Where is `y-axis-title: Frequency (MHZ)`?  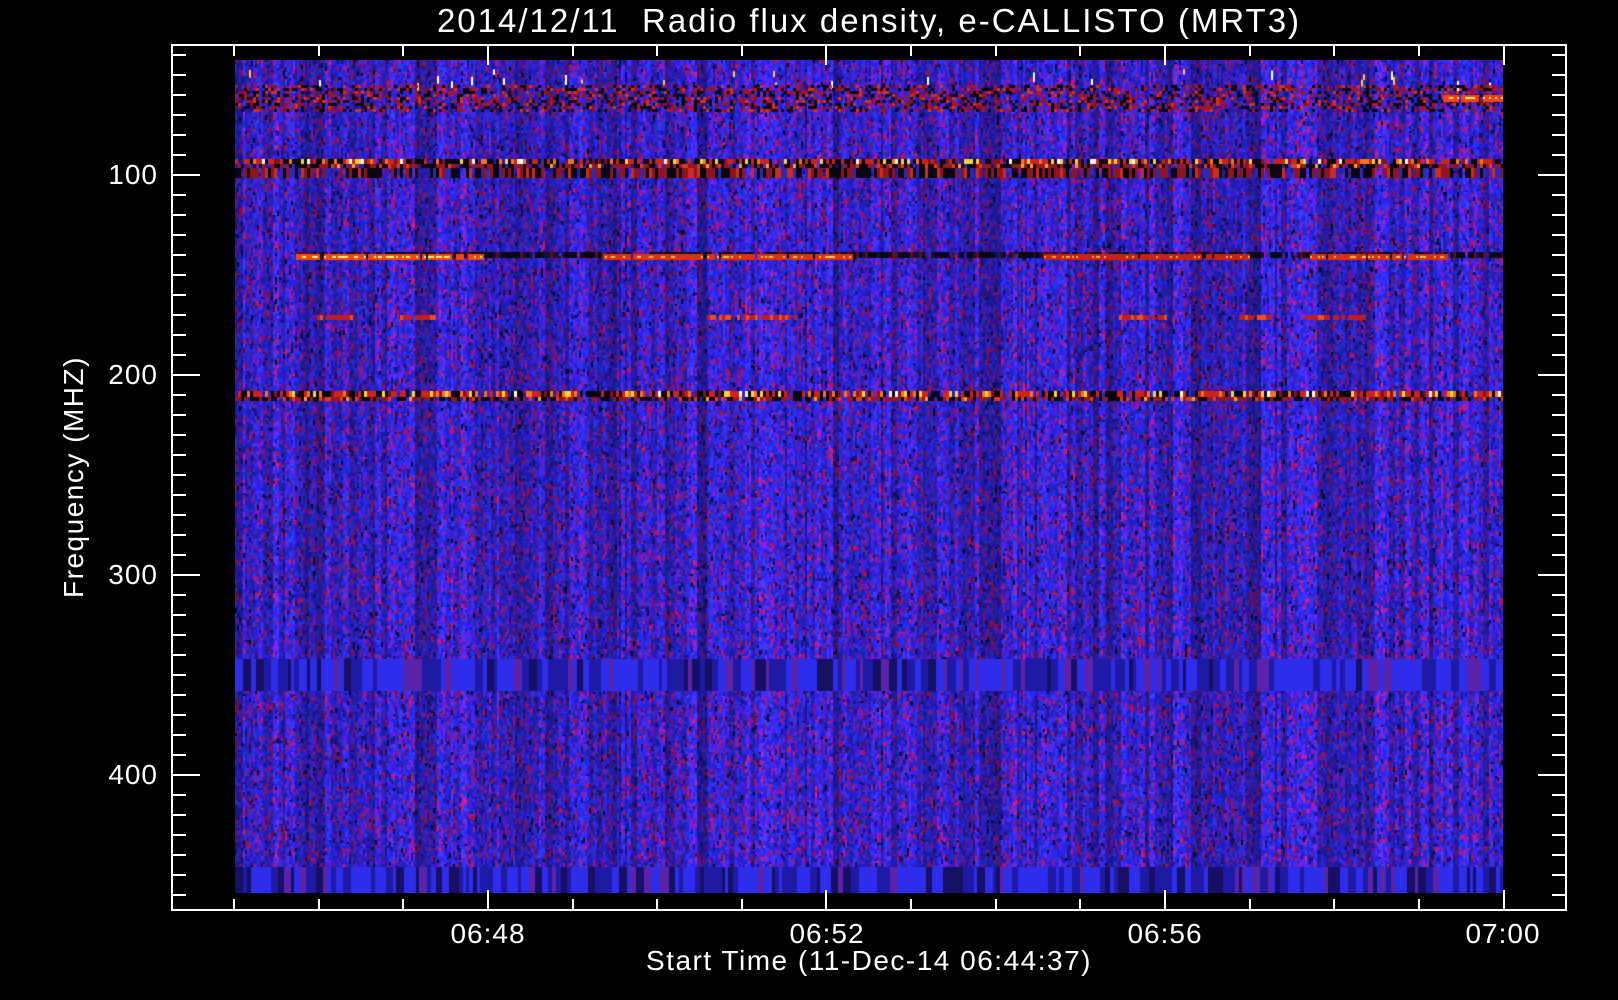 y-axis-title: Frequency (MHZ) is located at coordinates (73, 477).